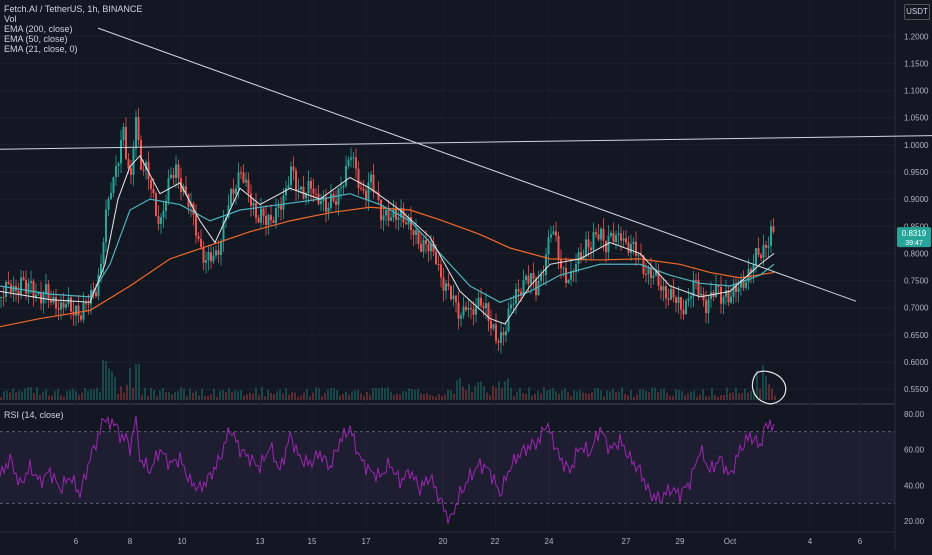 This screenshot has height=555, width=932. I want to click on price-tick-label: 0.6500, so click(916, 335).